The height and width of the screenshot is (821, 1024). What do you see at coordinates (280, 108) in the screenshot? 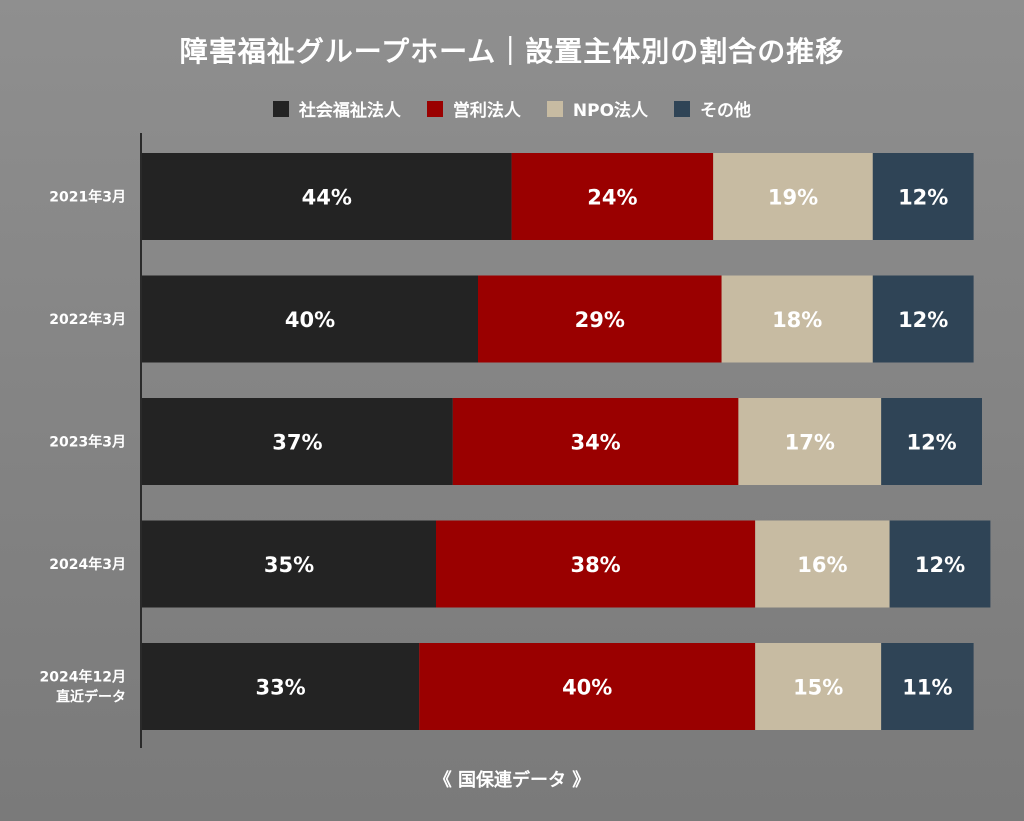
I see `legend-swatch-shakai` at bounding box center [280, 108].